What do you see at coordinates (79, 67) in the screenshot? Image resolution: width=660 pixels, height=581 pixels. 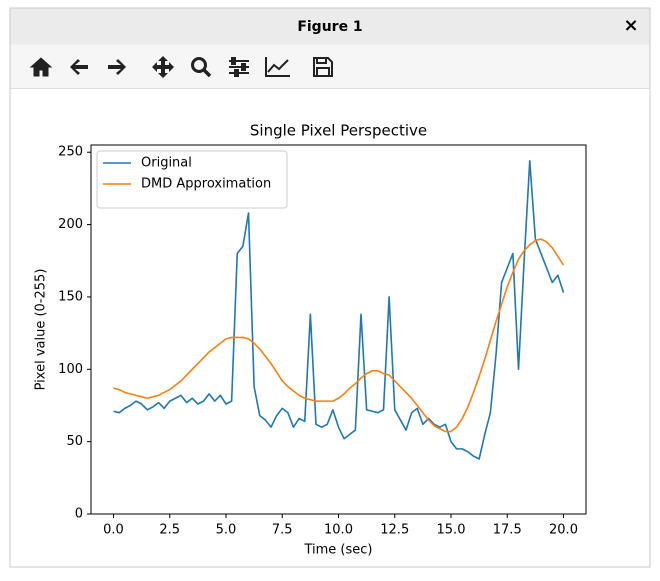 I see `back-button` at bounding box center [79, 67].